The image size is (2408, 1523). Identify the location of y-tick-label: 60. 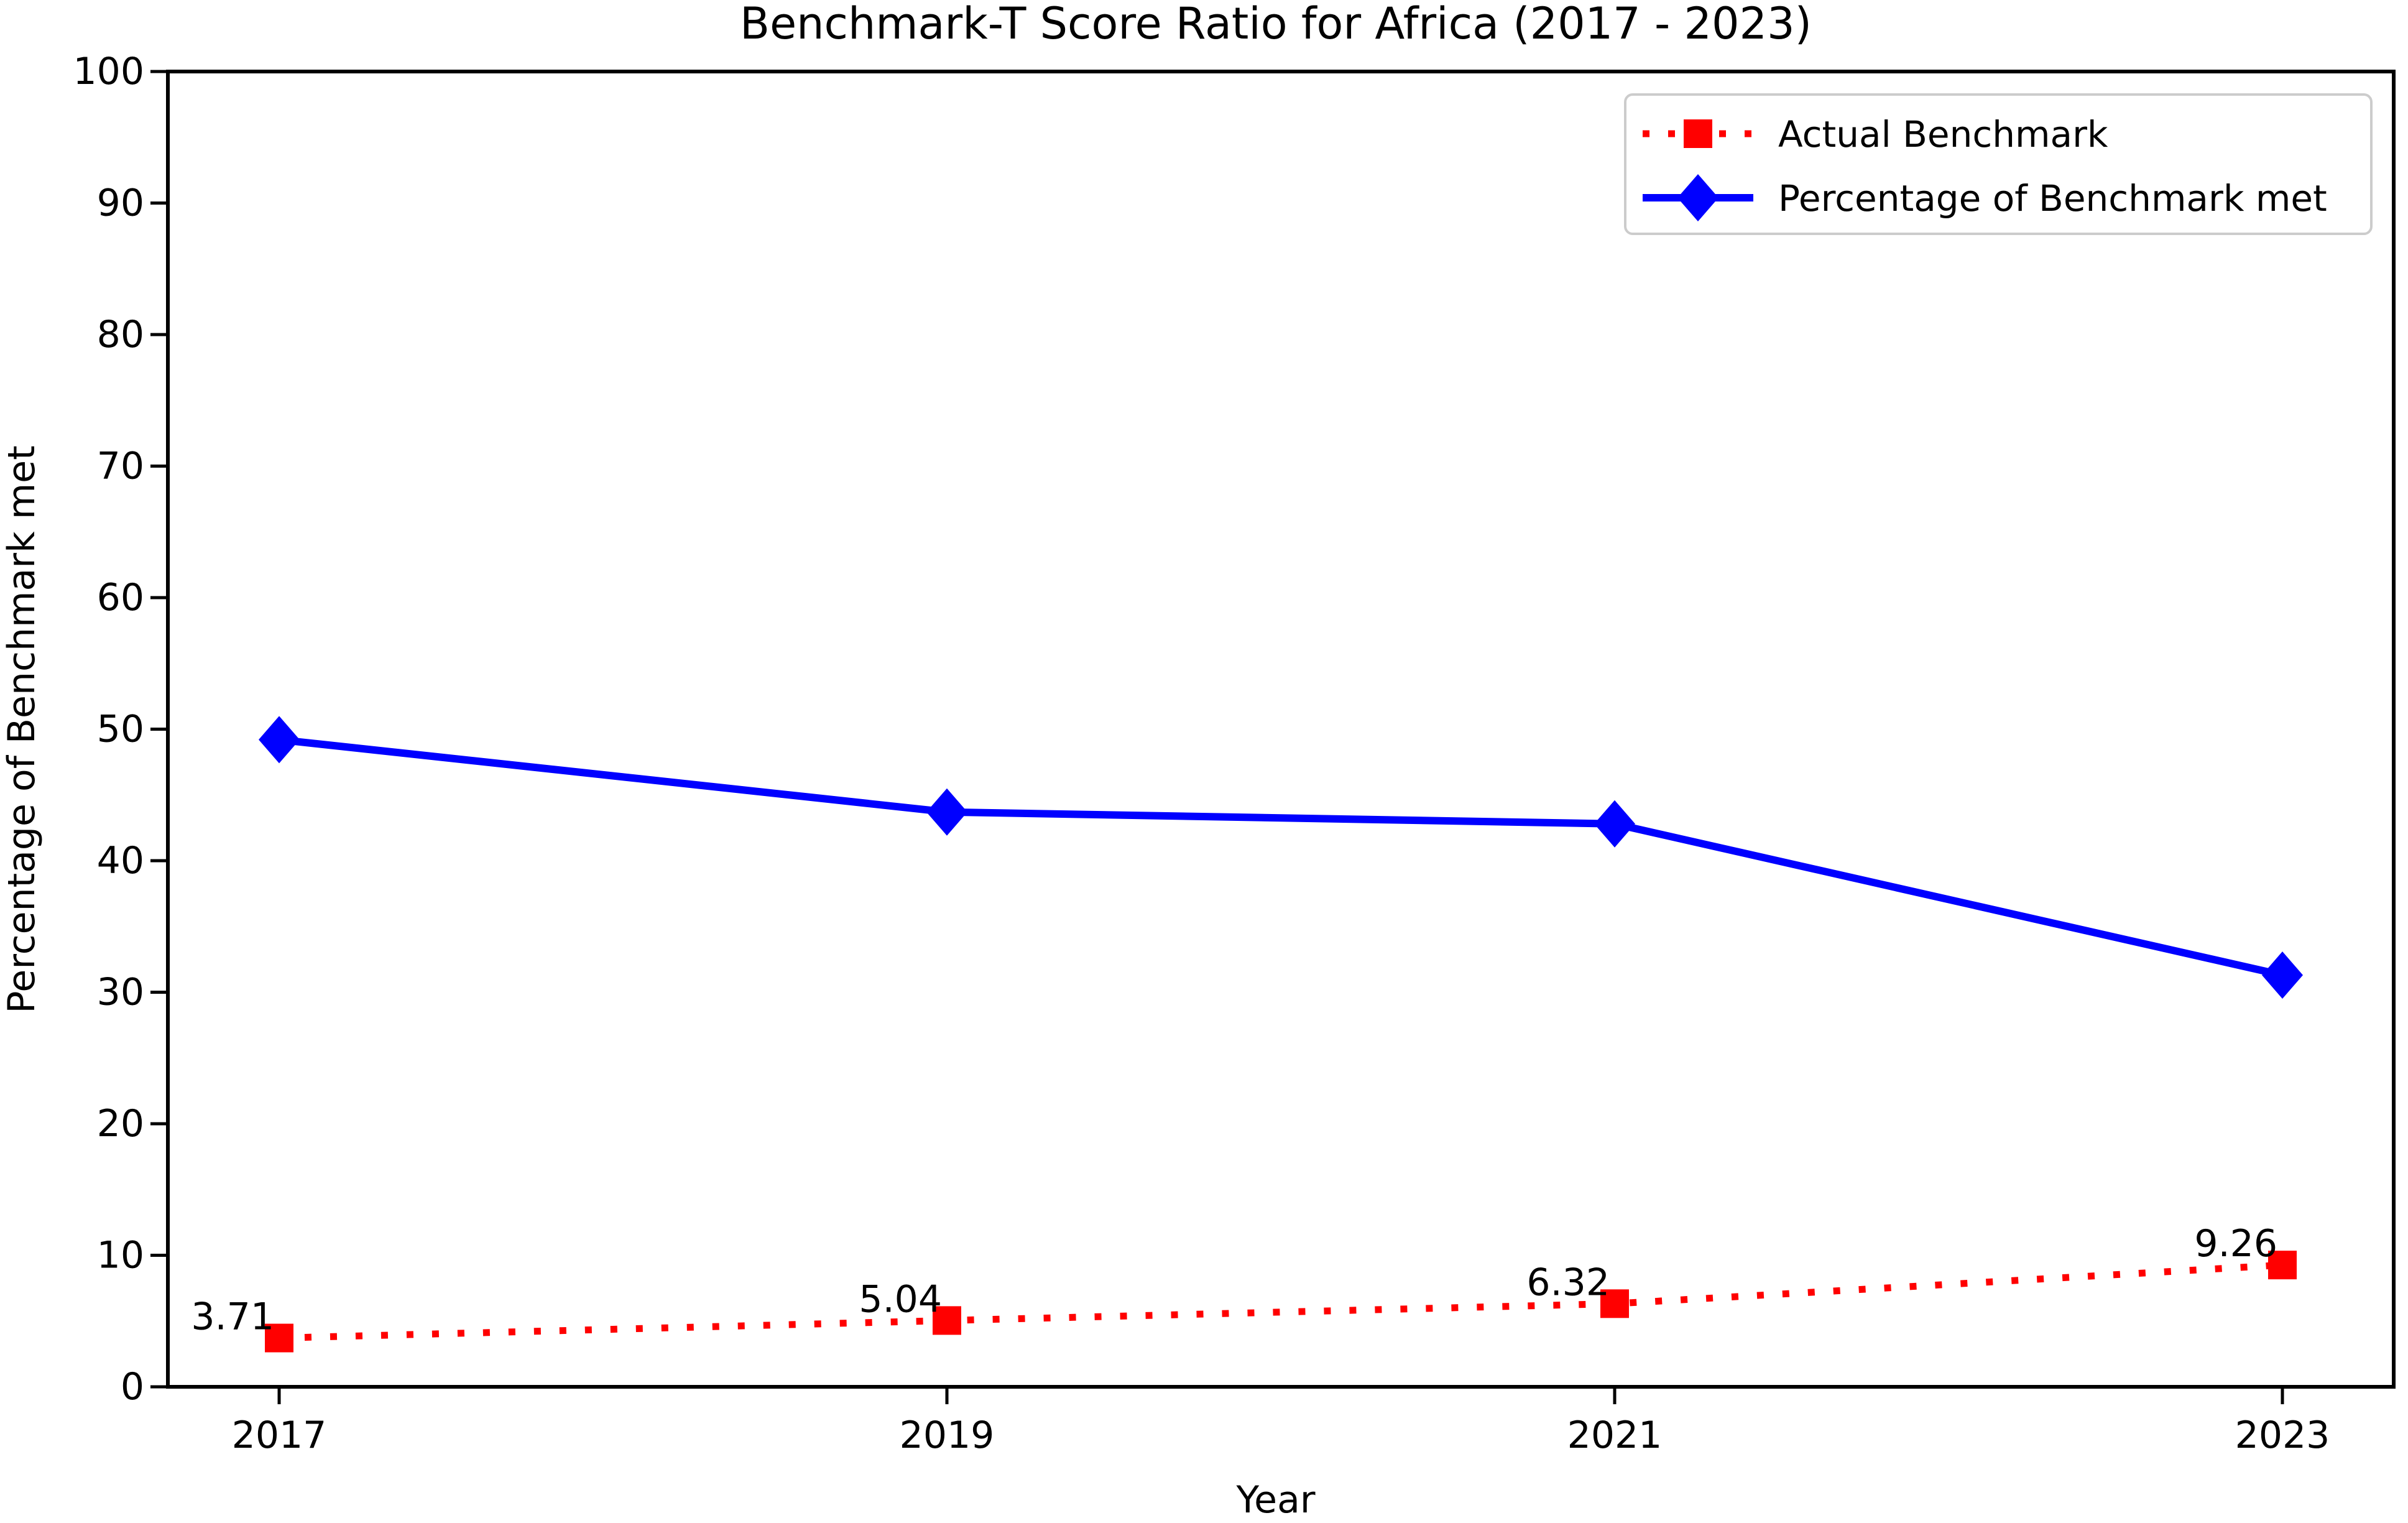
(121, 598).